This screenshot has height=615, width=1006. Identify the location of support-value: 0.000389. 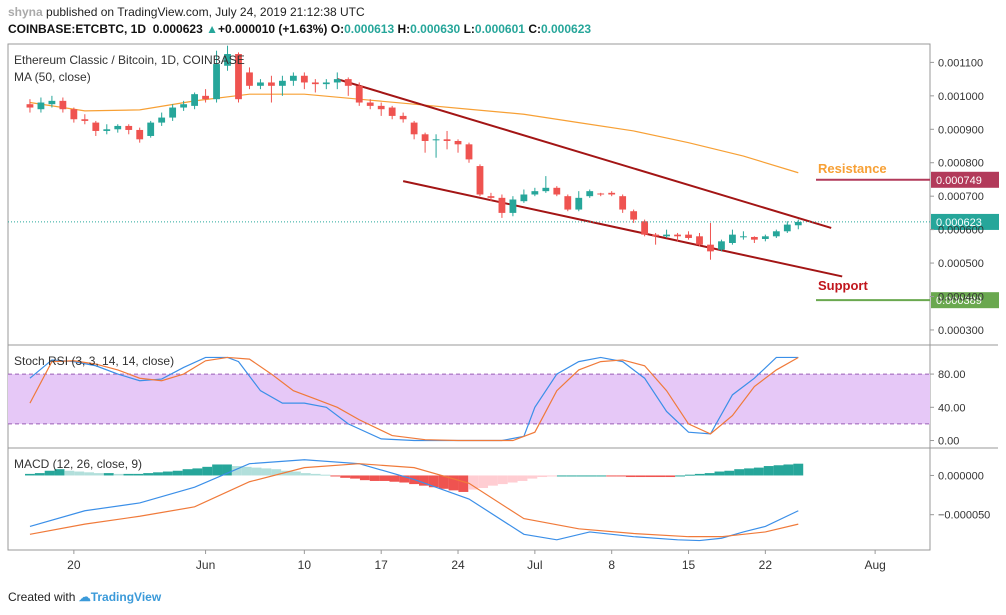
(959, 301).